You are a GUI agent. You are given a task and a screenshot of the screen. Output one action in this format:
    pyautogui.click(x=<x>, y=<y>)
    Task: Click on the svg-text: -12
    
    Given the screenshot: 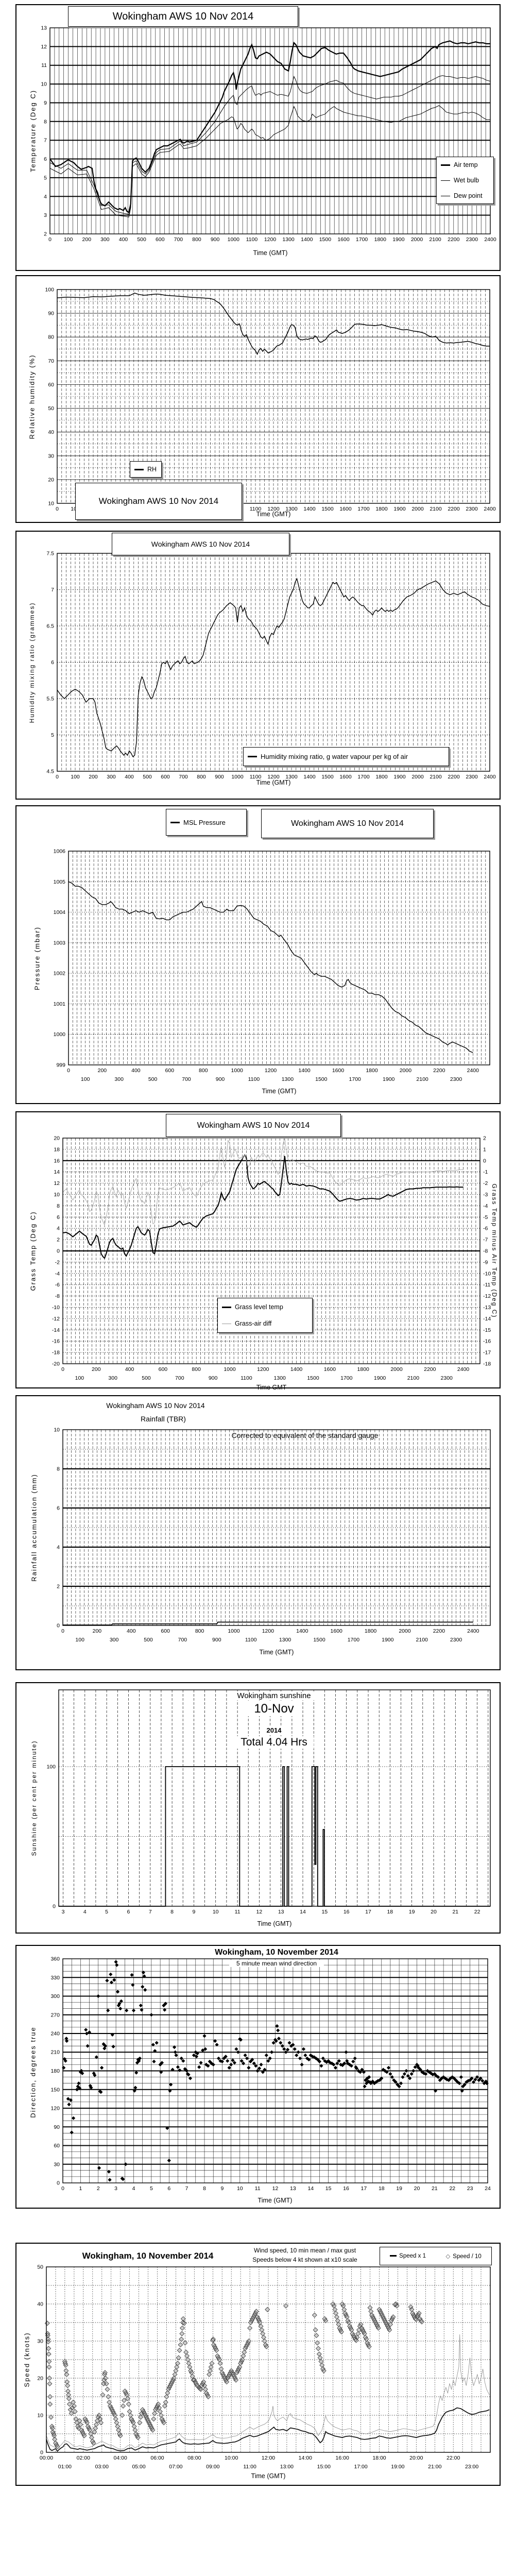 What is the action you would take?
    pyautogui.click(x=56, y=1319)
    